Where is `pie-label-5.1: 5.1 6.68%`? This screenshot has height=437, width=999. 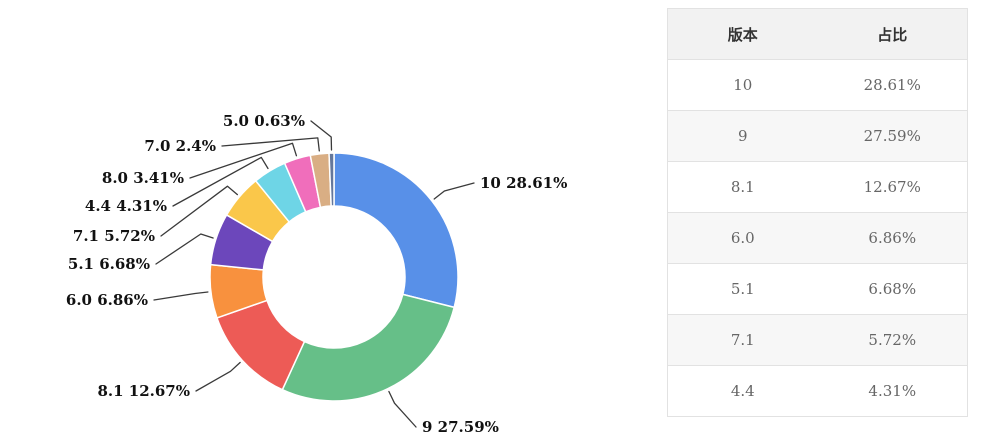
pie-label-5.1: 5.1 6.68% is located at coordinates (109, 264).